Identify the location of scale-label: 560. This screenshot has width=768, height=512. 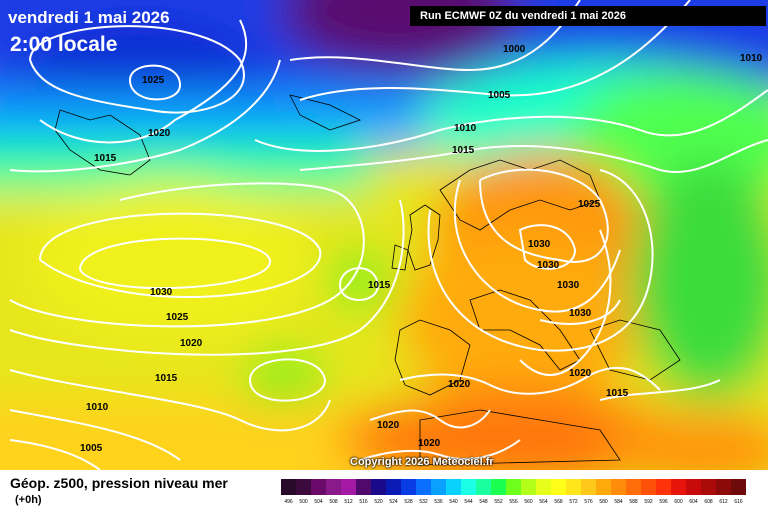
(528, 502).